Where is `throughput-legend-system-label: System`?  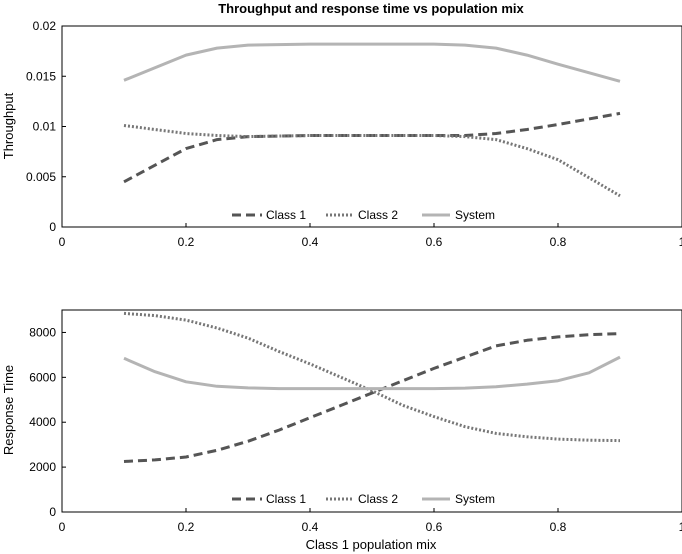
throughput-legend-system-label: System is located at coordinates (475, 215).